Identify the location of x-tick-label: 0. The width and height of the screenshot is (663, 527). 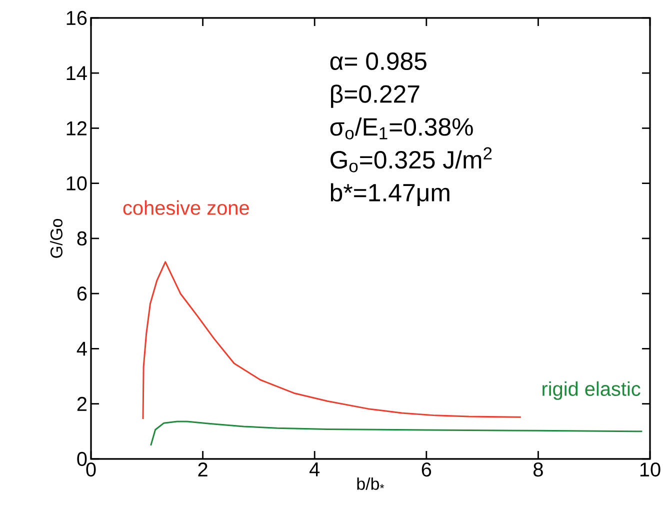
(91, 469).